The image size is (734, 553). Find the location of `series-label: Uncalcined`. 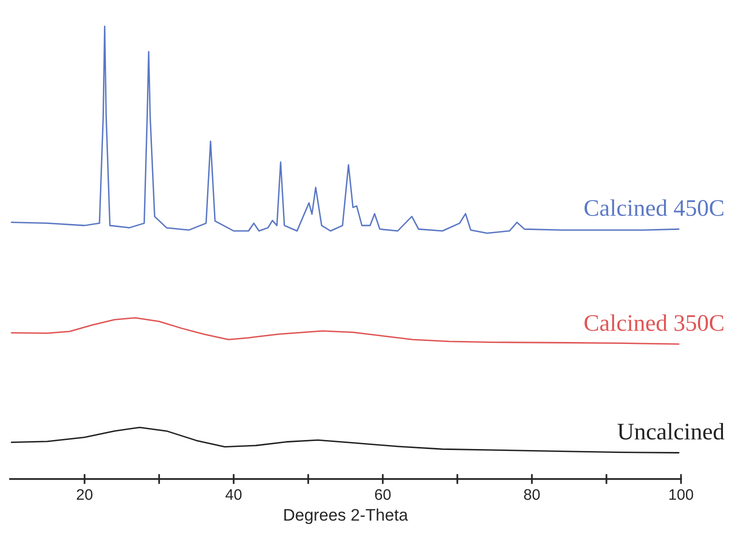

series-label: Uncalcined is located at coordinates (671, 431).